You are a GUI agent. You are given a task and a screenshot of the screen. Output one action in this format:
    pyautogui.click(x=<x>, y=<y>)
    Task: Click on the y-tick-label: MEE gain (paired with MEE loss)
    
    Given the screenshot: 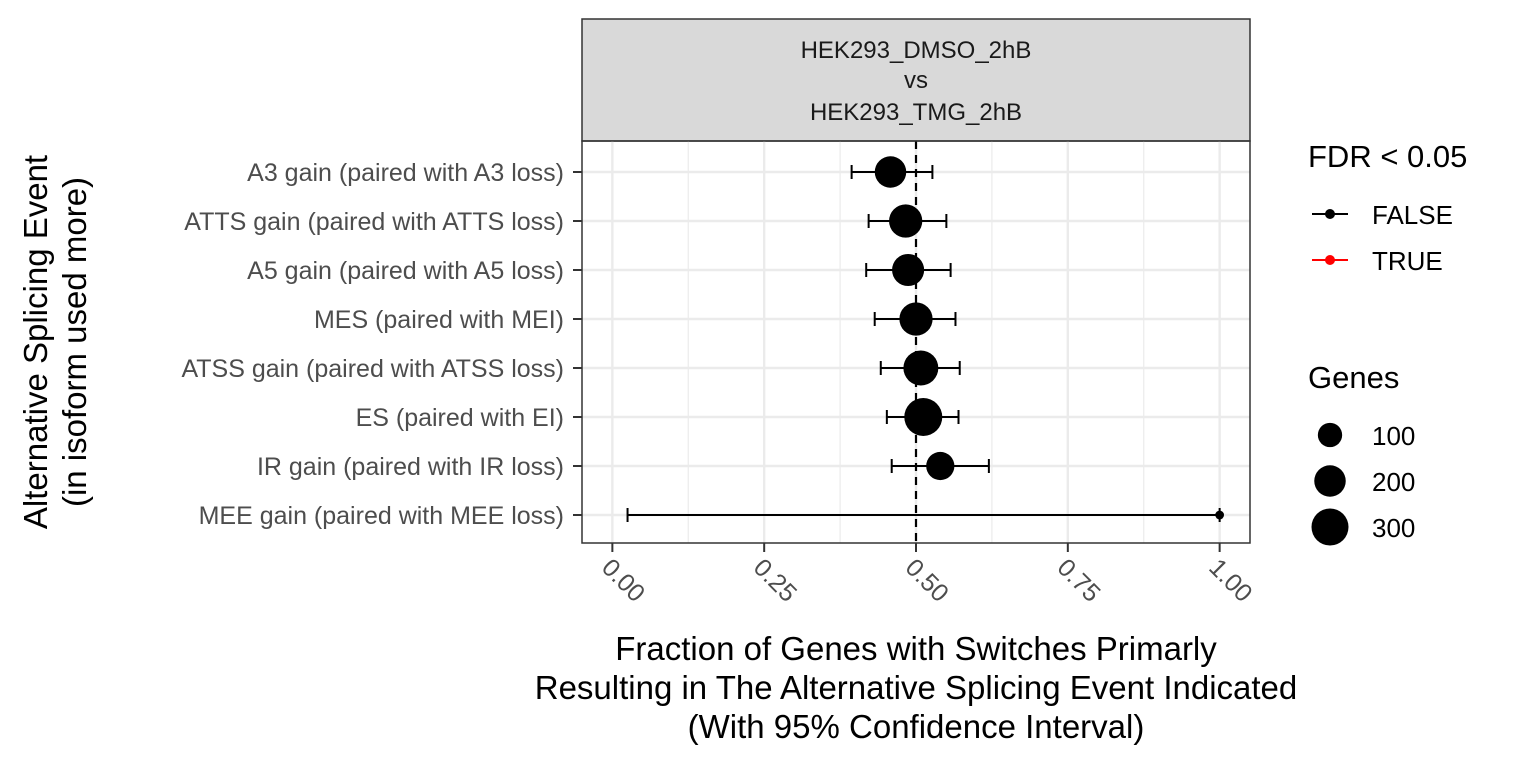 What is the action you would take?
    pyautogui.click(x=381, y=516)
    